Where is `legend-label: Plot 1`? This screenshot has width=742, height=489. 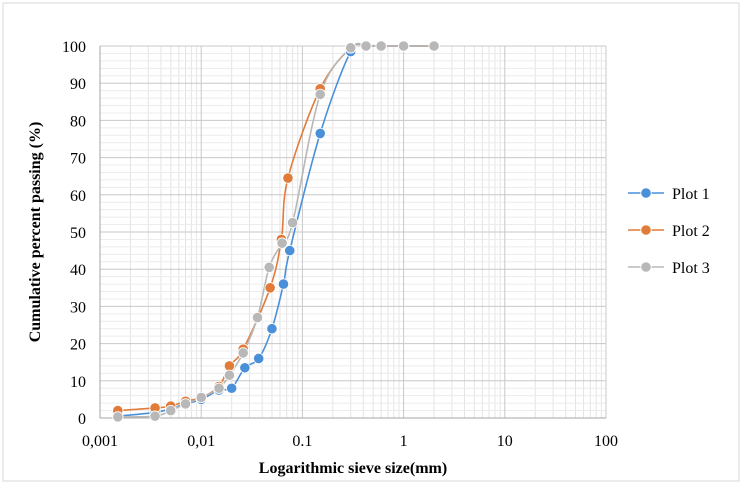 legend-label: Plot 1 is located at coordinates (691, 194).